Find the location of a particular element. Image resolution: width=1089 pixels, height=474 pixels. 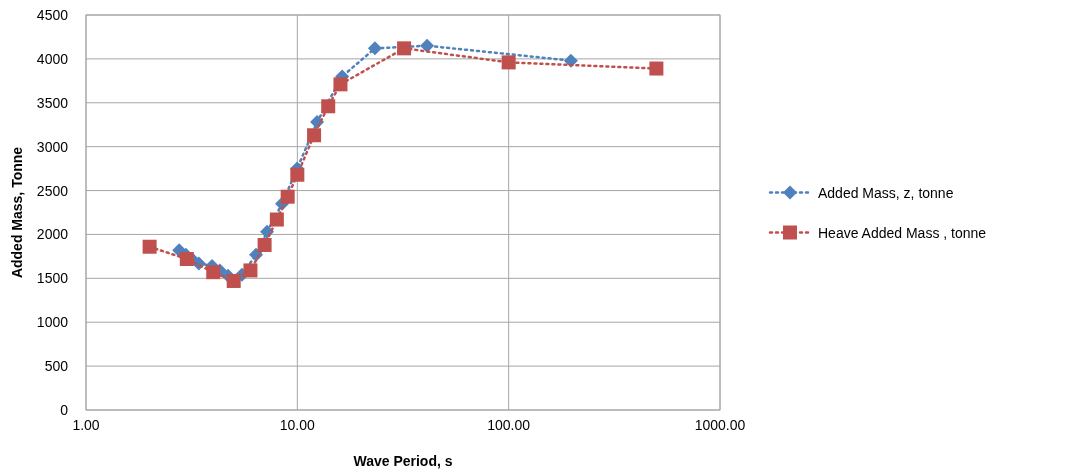

y-tick-label: 2000 is located at coordinates (52, 234).